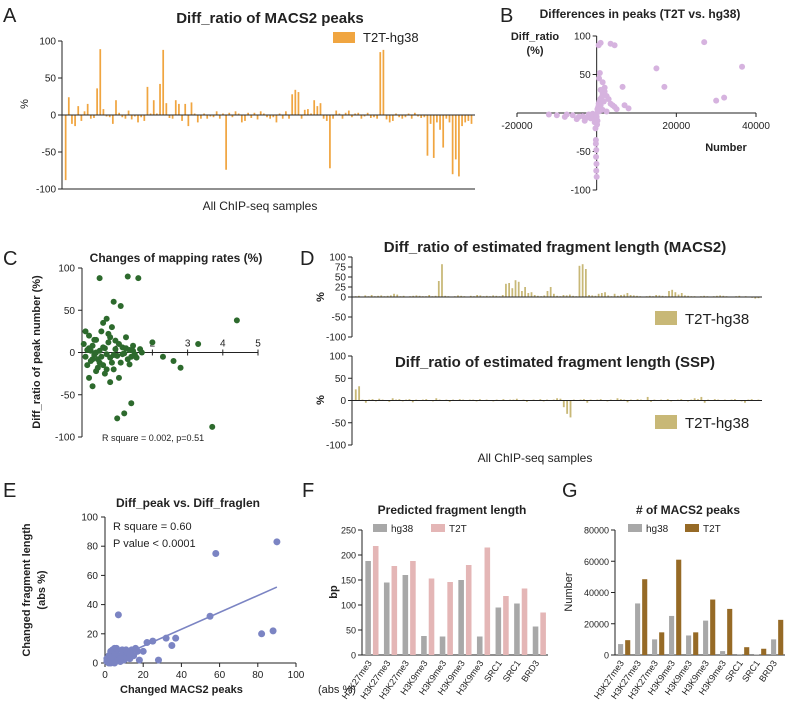 This screenshot has height=703, width=800. I want to click on panel-e-title: Diff_peak vs. Diff_fraglen, so click(188, 503).